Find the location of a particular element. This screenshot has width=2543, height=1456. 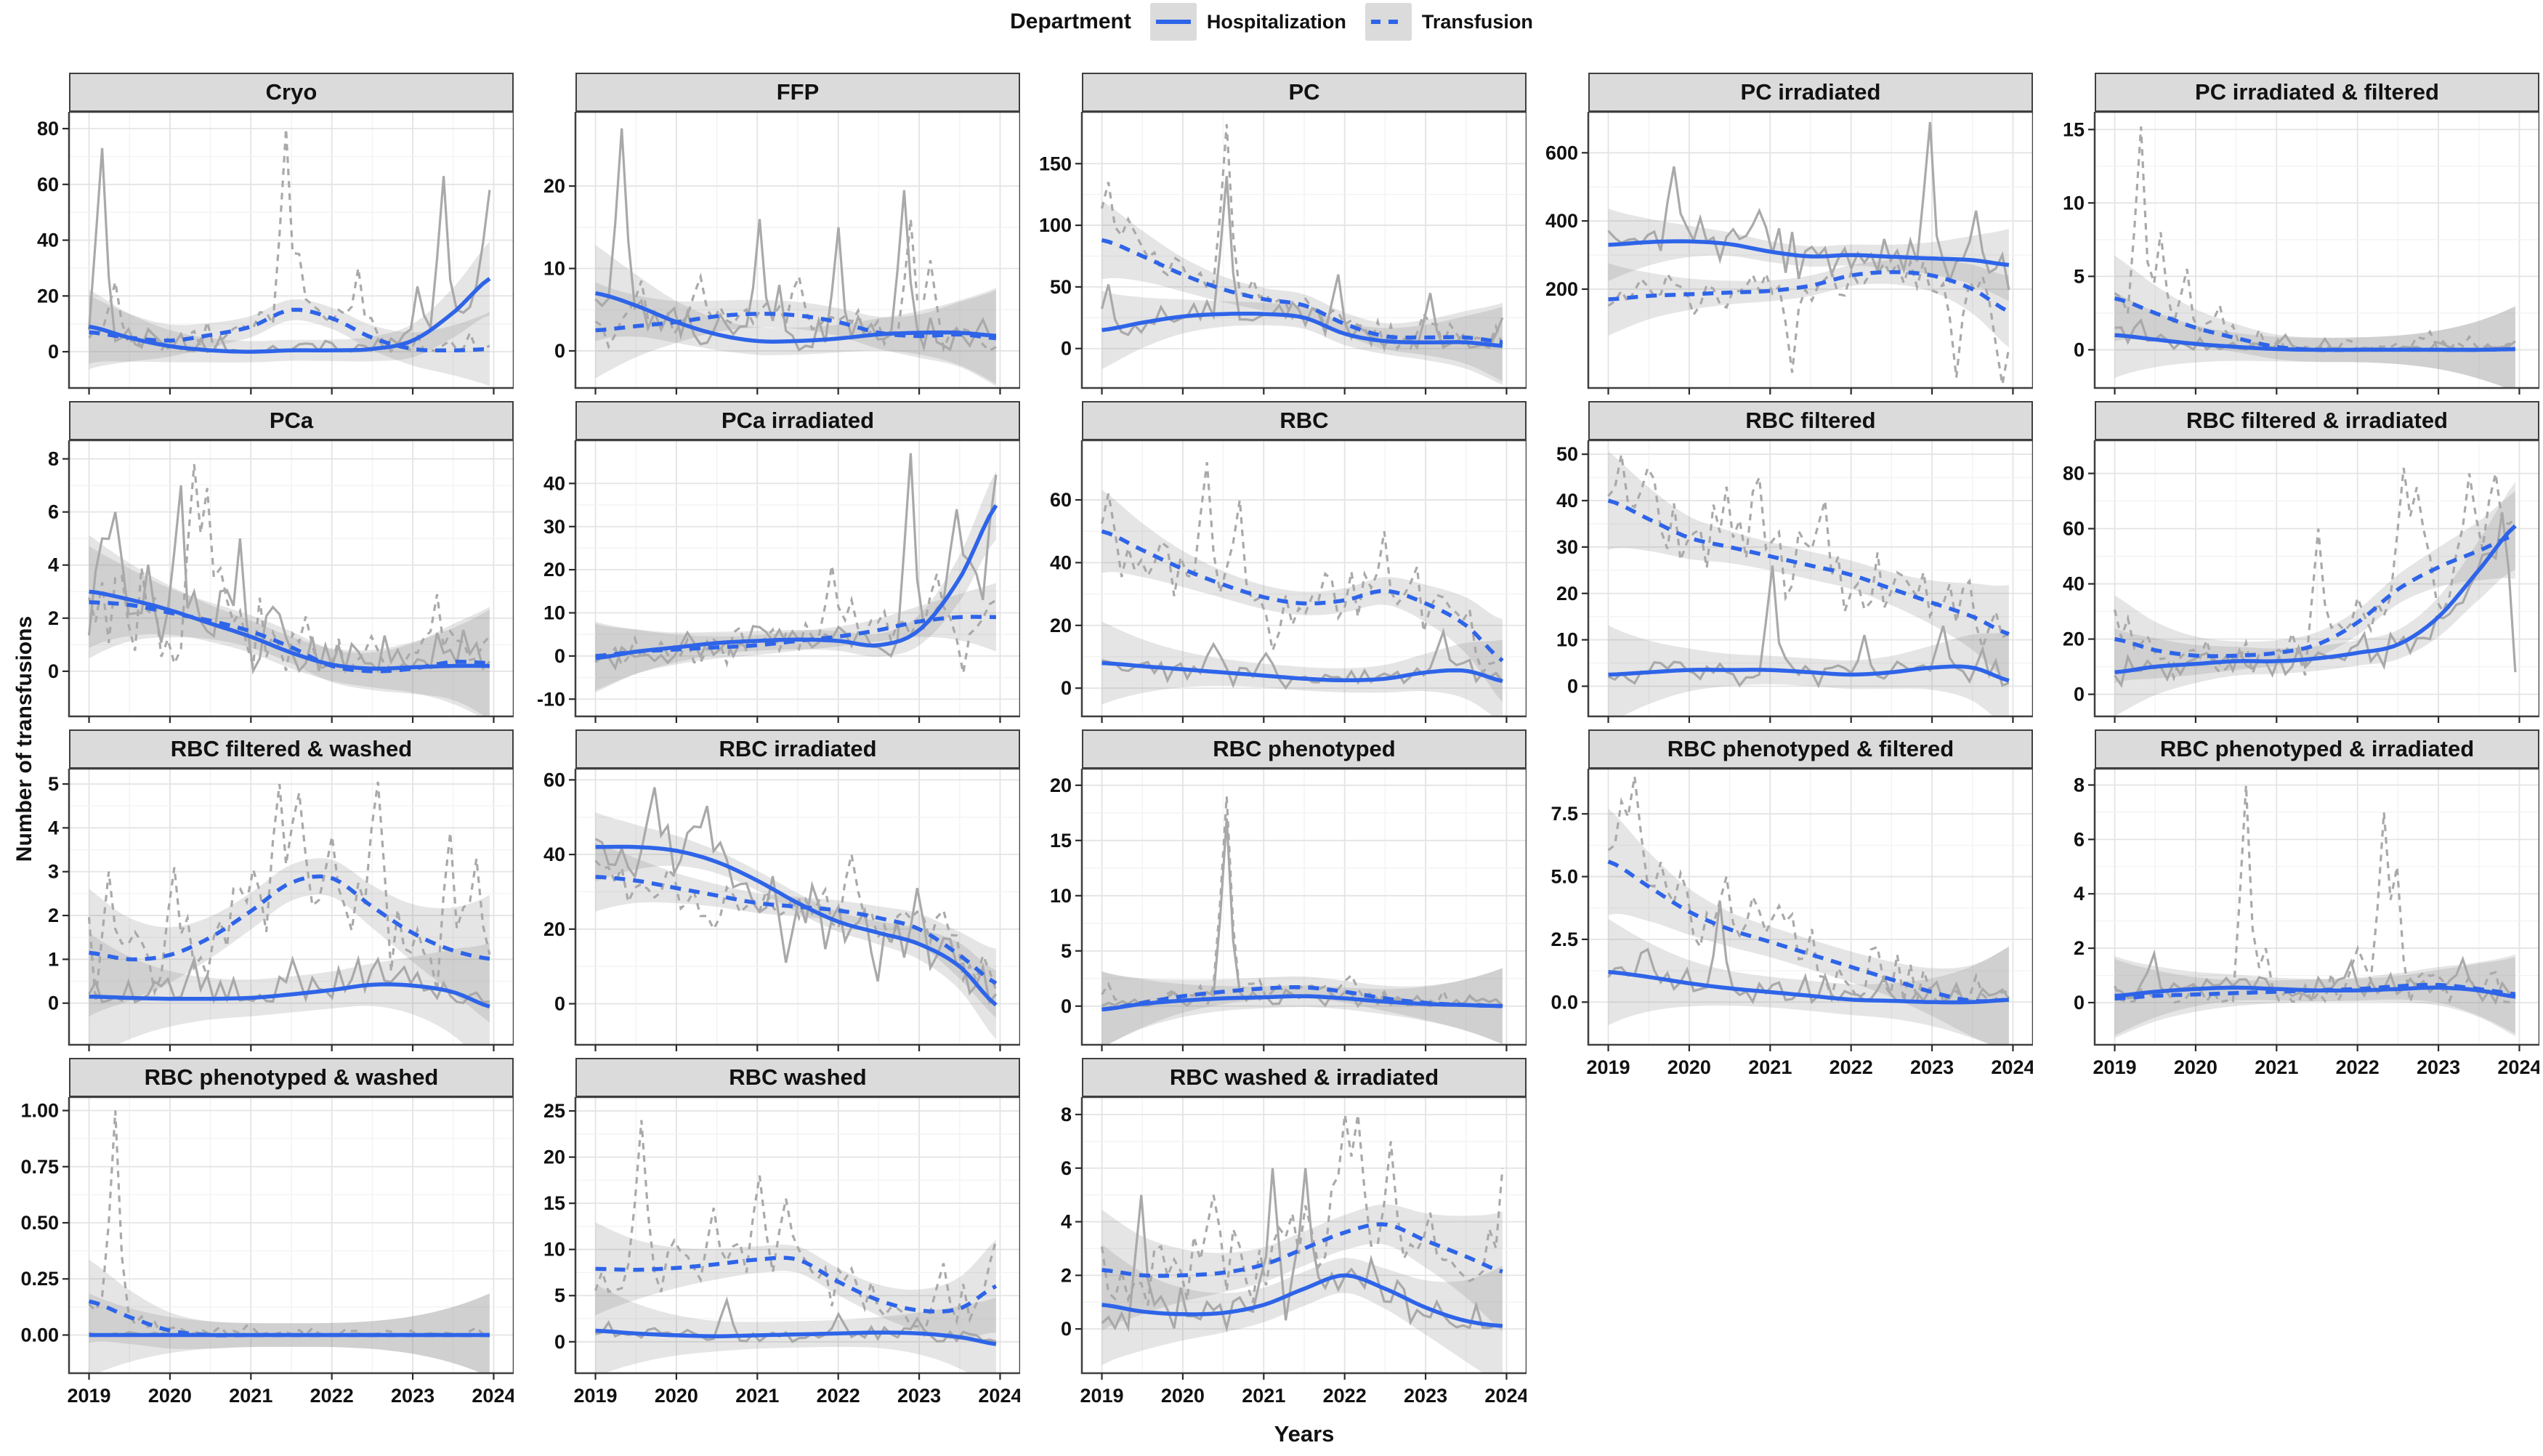

facet-title: RBC irradiated is located at coordinates (797, 749).